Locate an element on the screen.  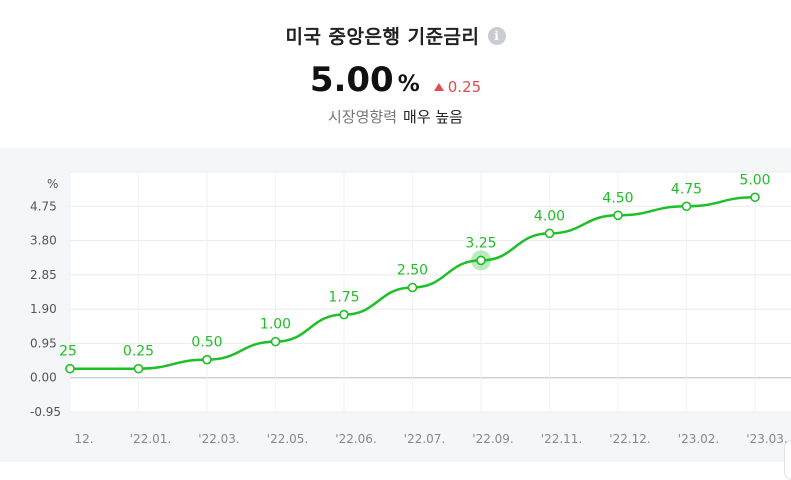
x-tick-label: '22.06. is located at coordinates (355, 439).